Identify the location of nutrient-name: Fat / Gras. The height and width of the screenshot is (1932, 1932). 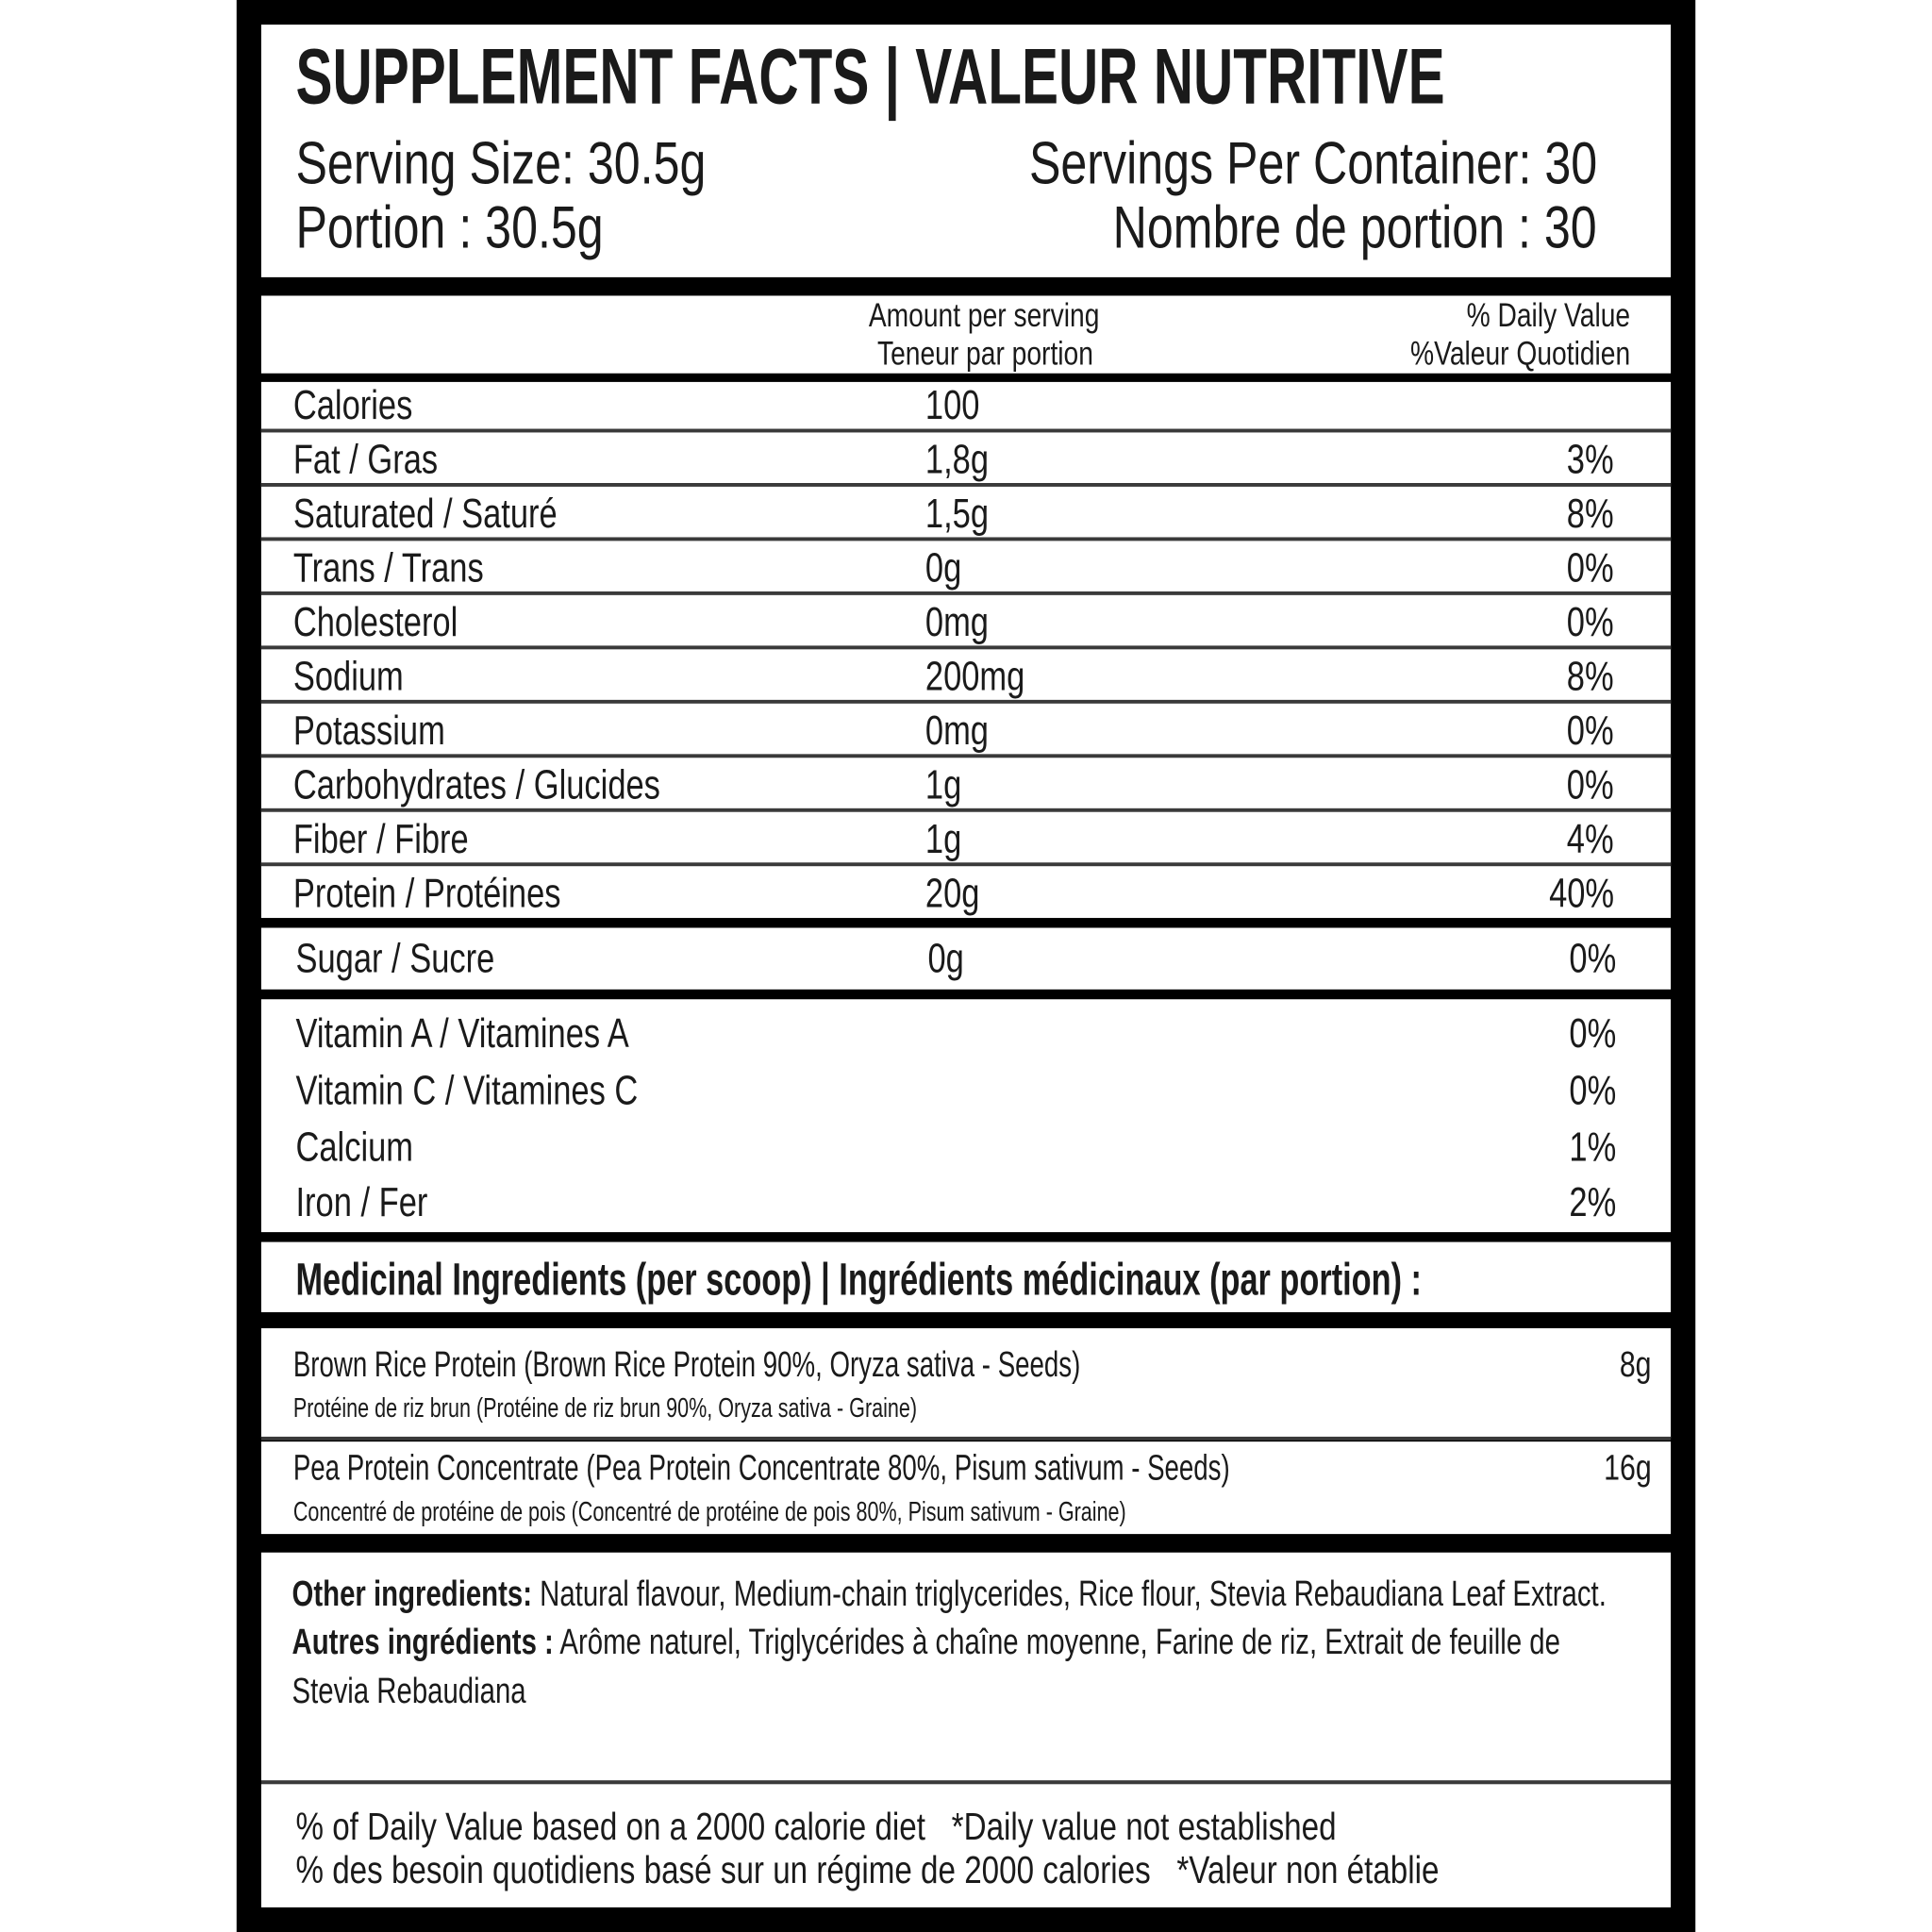
(366, 459).